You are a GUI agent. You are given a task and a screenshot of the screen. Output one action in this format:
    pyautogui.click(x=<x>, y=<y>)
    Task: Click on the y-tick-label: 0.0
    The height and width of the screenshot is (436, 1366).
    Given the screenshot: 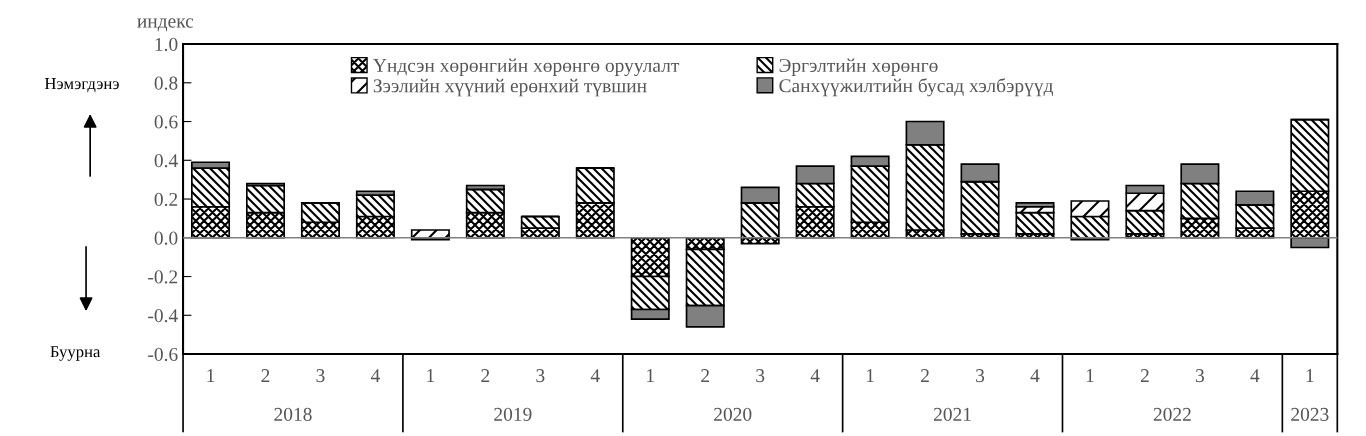 What is the action you would take?
    pyautogui.click(x=166, y=238)
    